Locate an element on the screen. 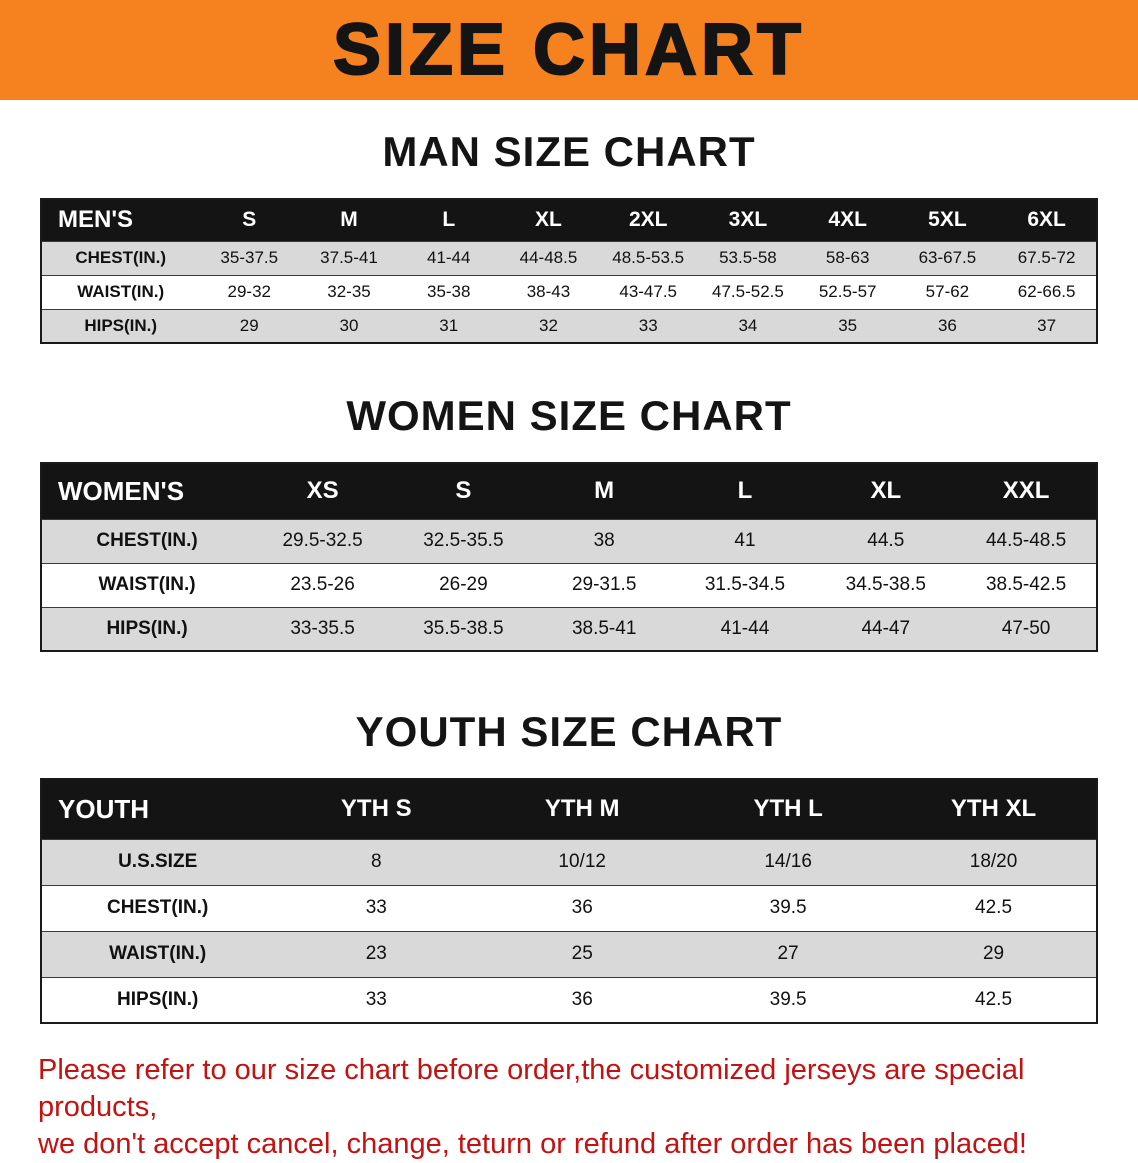  table-row: CHEST(IN.) 33 36 39.5 42.5 is located at coordinates (569, 907).